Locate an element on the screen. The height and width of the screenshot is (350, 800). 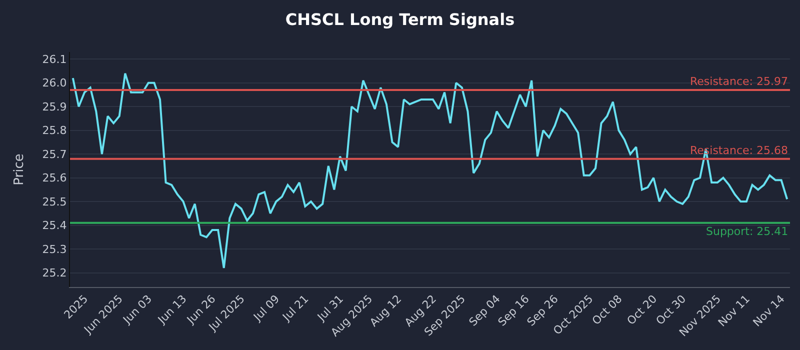
y-tick-label: 25.7 is located at coordinates (54, 154).